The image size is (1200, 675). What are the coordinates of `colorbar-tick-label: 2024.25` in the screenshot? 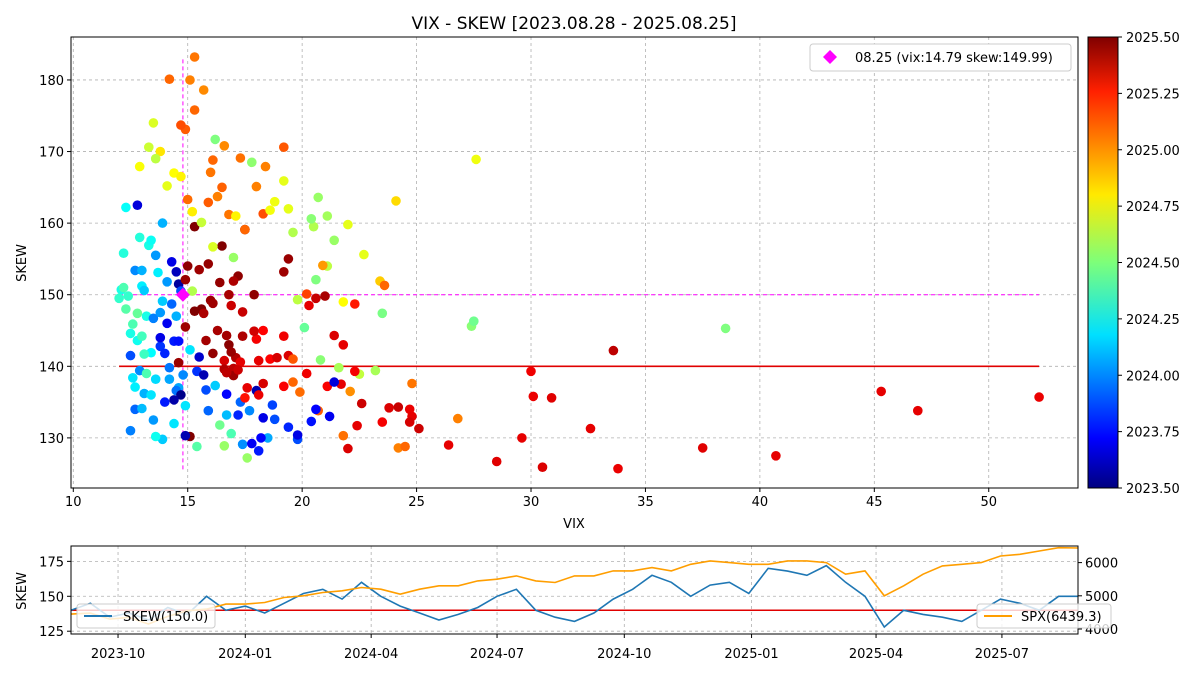 It's located at (1153, 320).